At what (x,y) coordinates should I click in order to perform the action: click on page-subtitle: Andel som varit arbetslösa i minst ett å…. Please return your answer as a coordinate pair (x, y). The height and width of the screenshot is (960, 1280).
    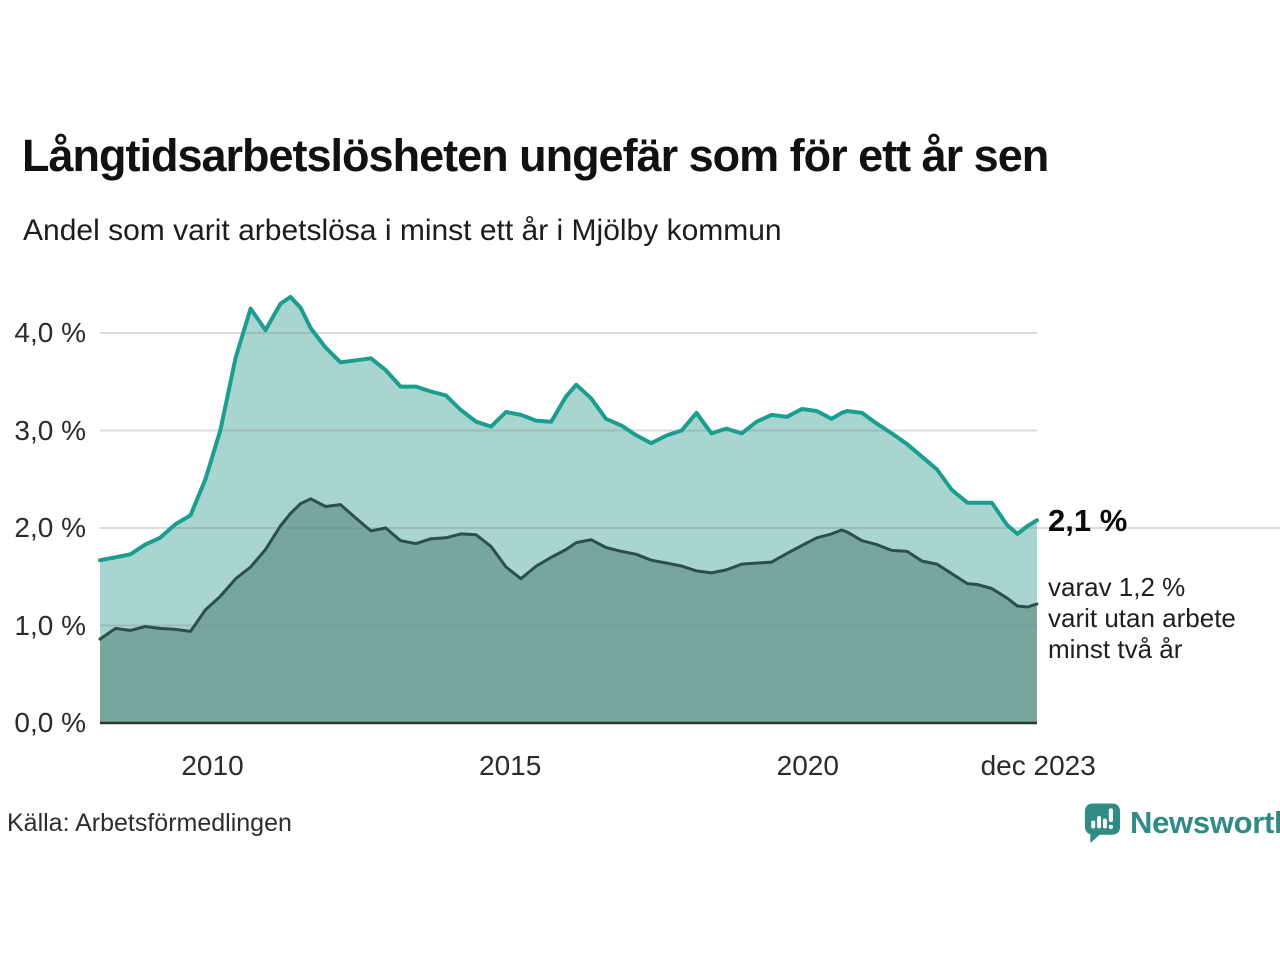
    Looking at the image, I should click on (402, 230).